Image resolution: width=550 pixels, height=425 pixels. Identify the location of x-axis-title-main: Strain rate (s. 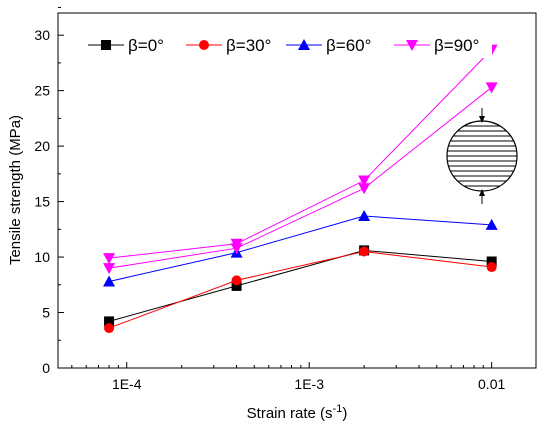
(290, 413).